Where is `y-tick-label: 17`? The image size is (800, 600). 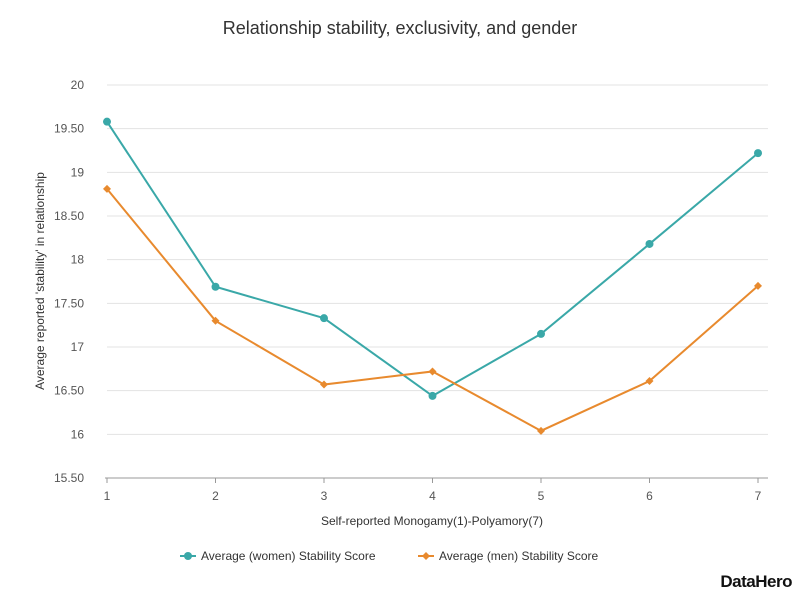
y-tick-label: 17 is located at coordinates (78, 347).